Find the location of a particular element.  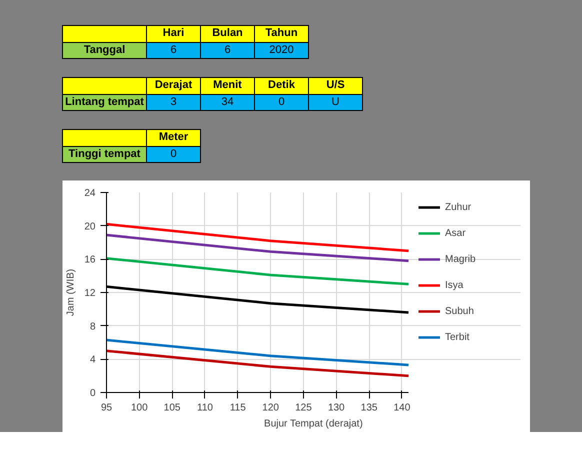

legend-label: Subuh is located at coordinates (459, 311).